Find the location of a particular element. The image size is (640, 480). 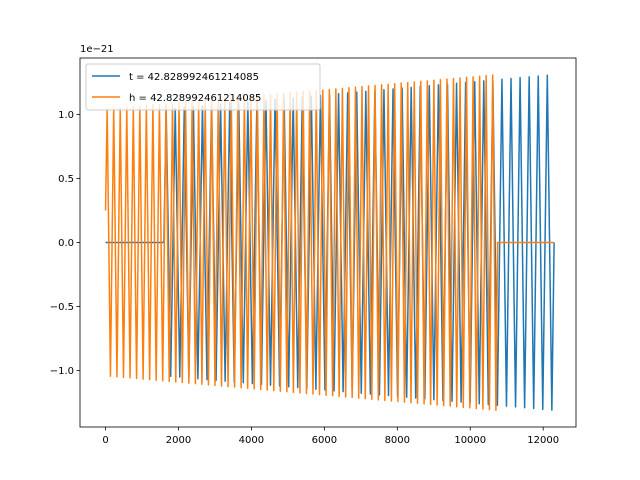

x-tick-label: 8000 is located at coordinates (397, 440).